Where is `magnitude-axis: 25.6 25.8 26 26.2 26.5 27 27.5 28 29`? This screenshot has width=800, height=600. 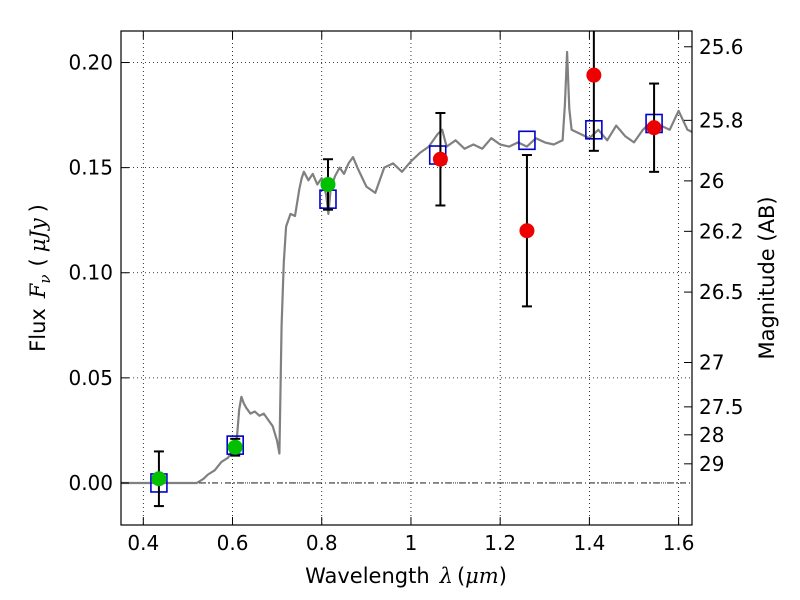
magnitude-axis: 25.6 25.8 26 26.2 26.5 27 27.5 28 29 is located at coordinates (714, 255).